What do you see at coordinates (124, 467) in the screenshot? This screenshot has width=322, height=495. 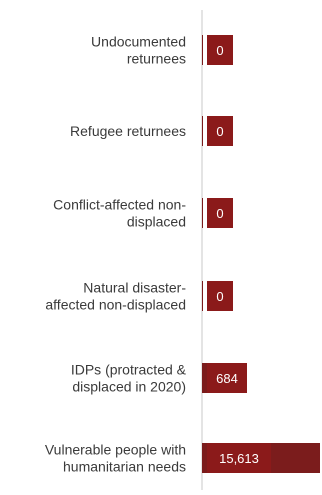 I see `category-label-5-line-1: humanitarian needs` at bounding box center [124, 467].